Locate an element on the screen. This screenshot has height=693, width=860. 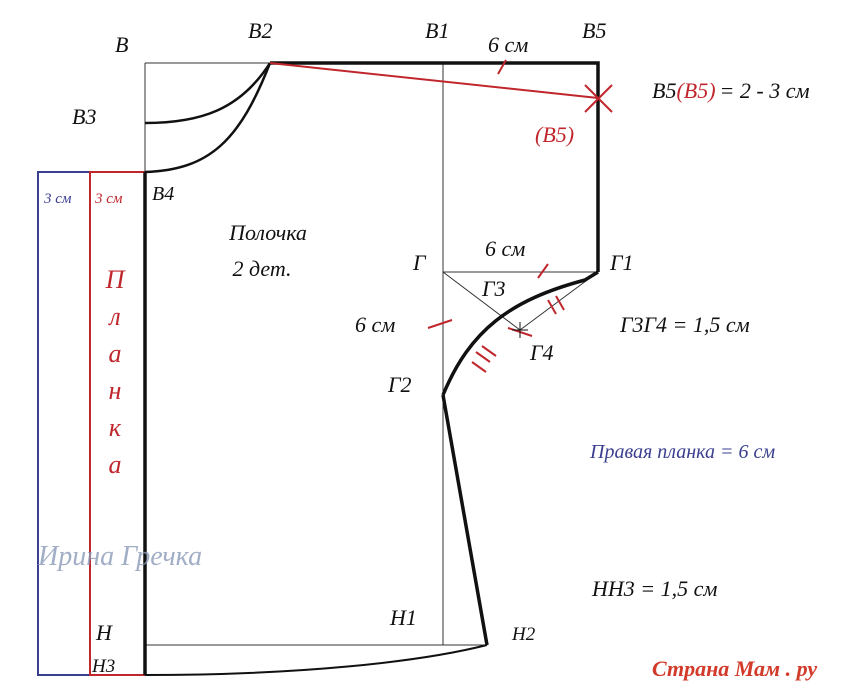
planka-letter: н is located at coordinates (115, 390).